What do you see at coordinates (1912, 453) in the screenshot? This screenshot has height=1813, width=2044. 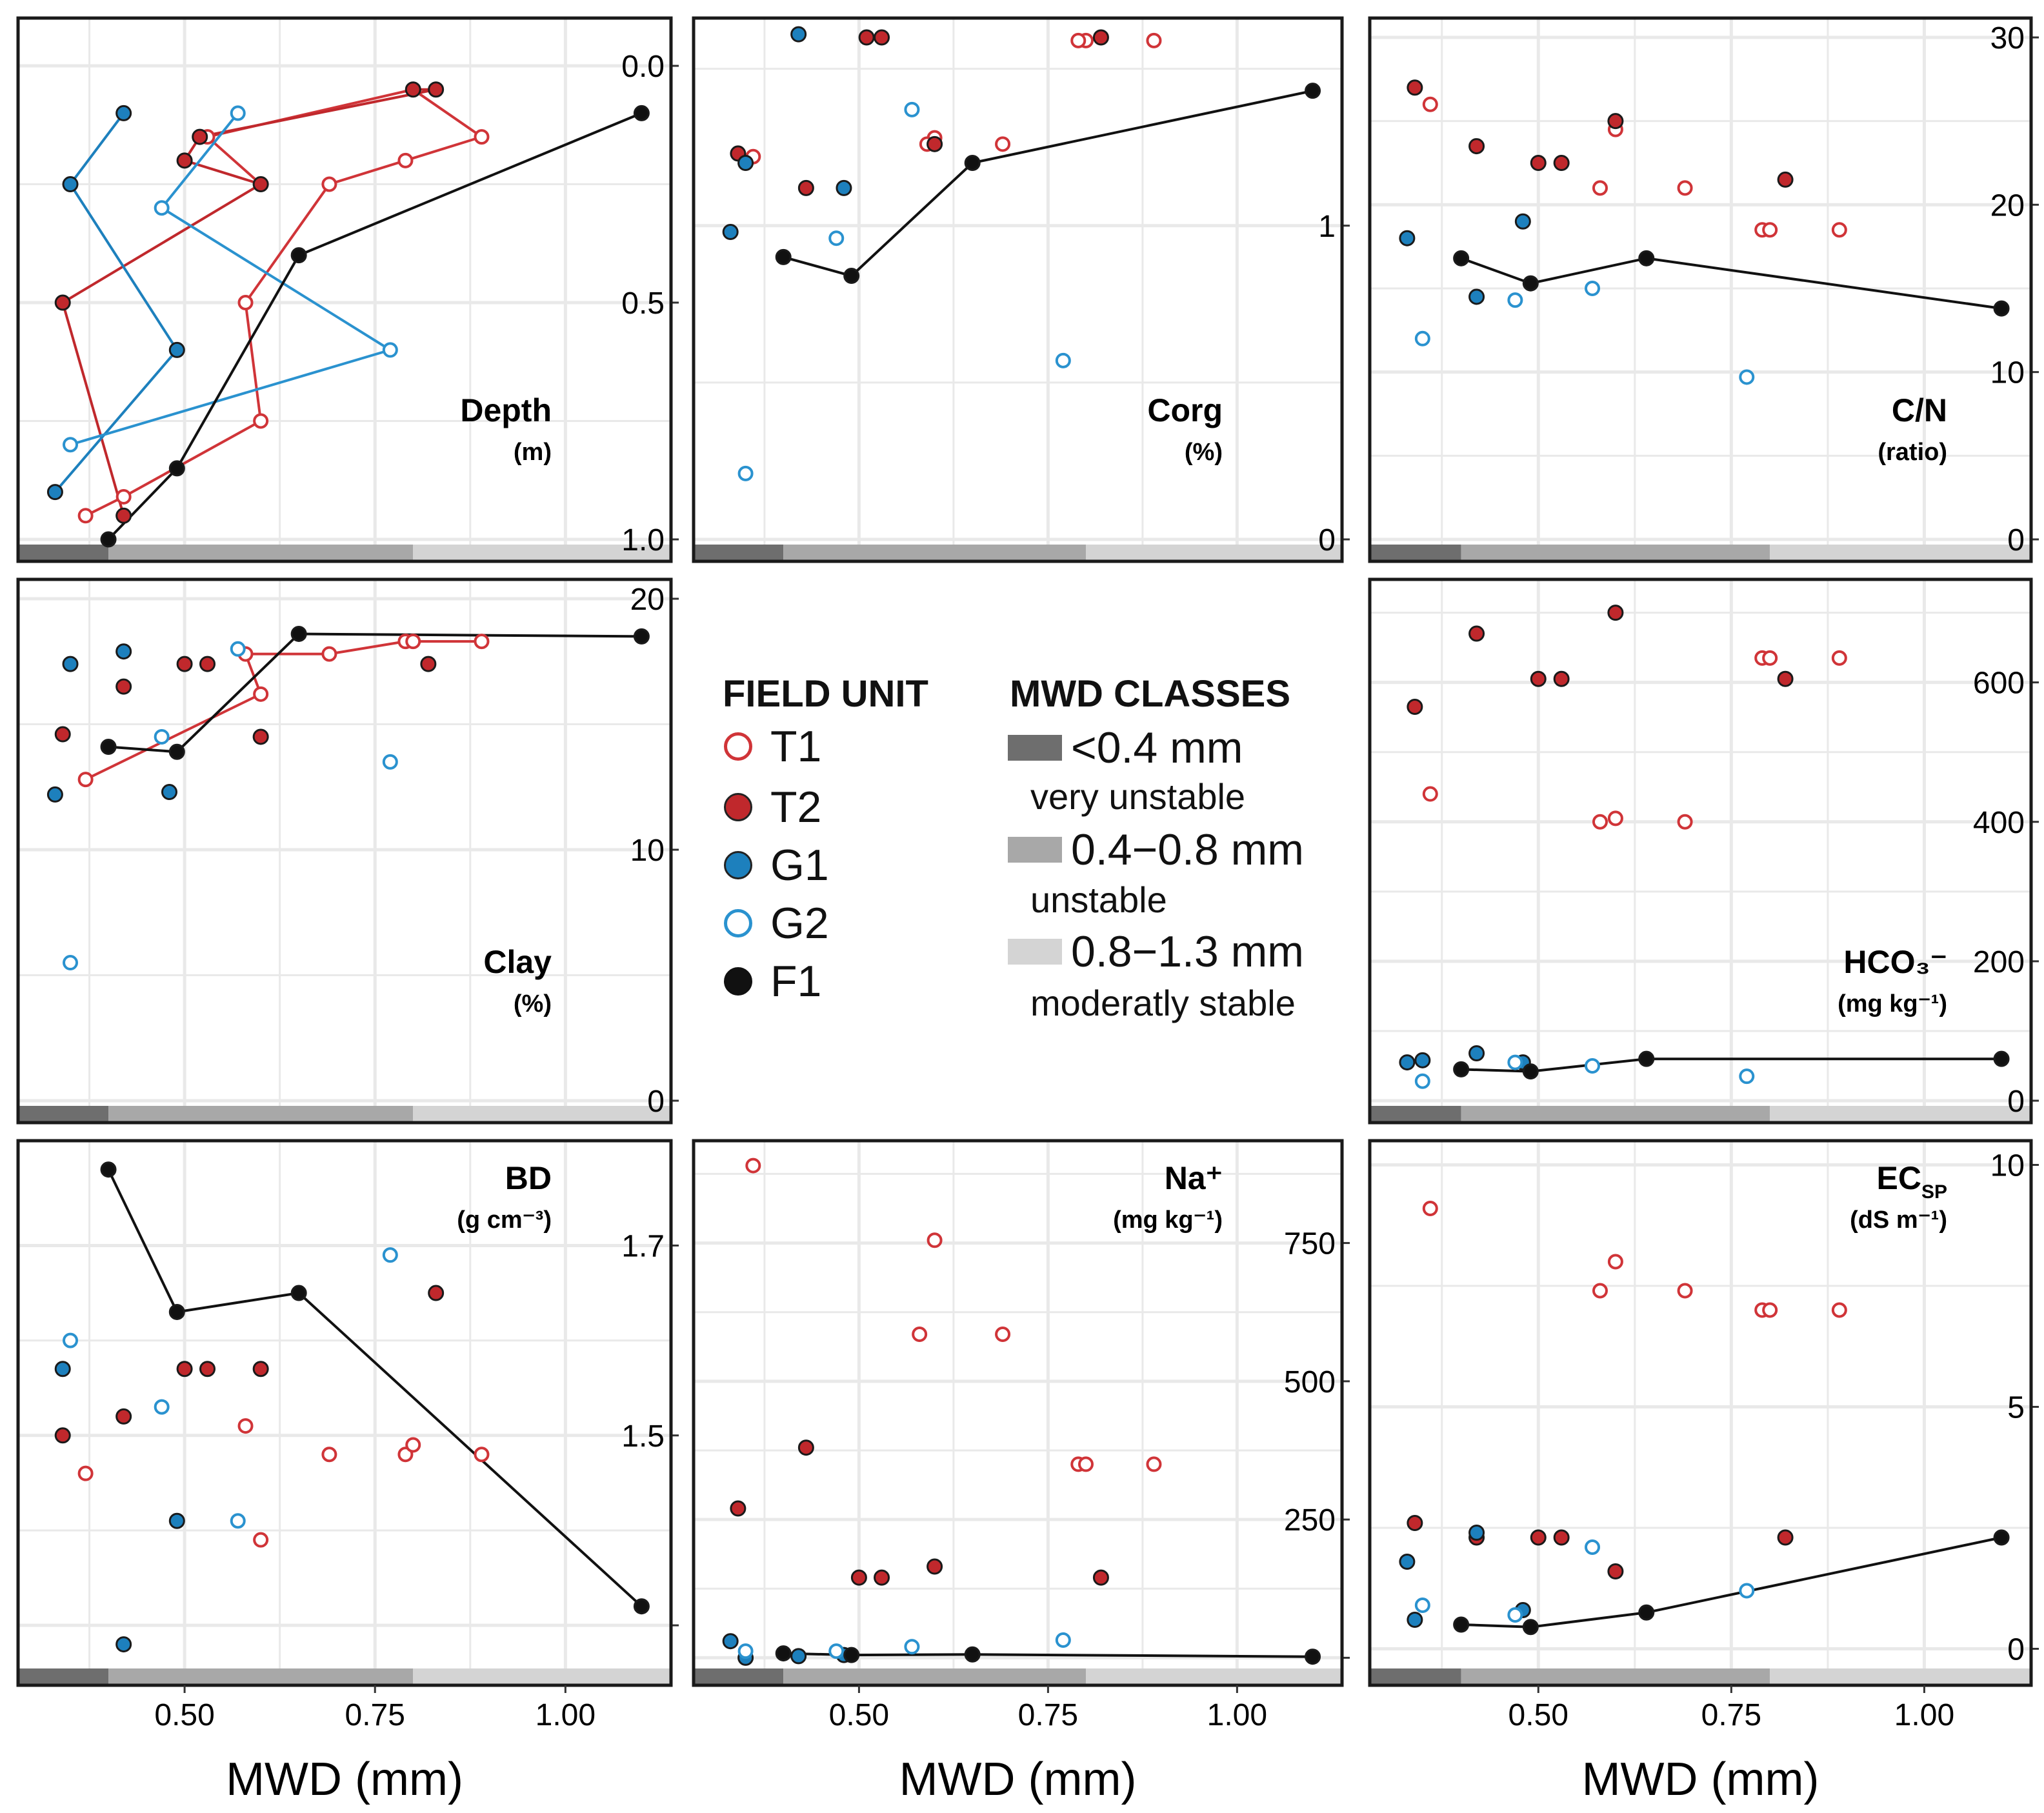 I see `panel-units: (ratio)` at bounding box center [1912, 453].